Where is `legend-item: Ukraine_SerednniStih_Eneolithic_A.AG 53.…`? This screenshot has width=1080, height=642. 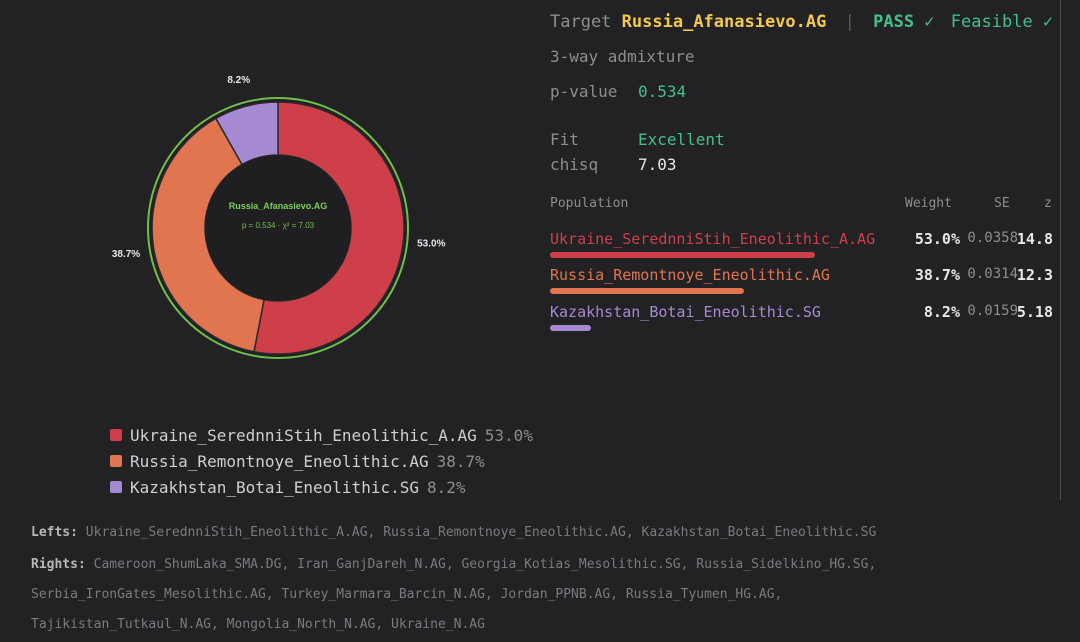 legend-item: Ukraine_SerednniStih_Eneolithic_A.AG 53.… is located at coordinates (321, 435).